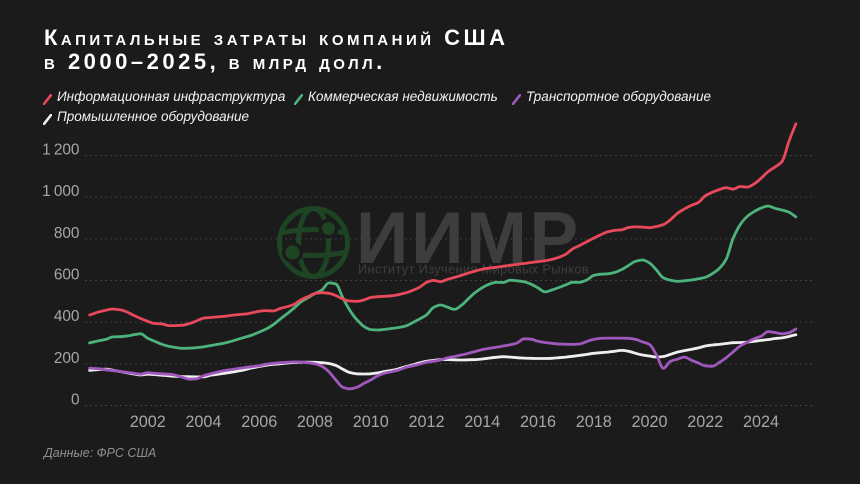  Describe the element at coordinates (67, 316) in the screenshot. I see `svg-text: 400` at that location.